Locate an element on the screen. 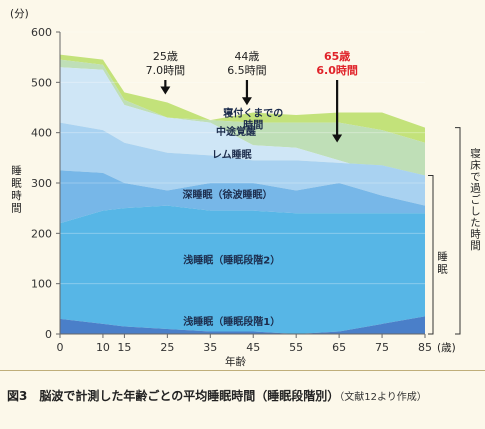  area-slow-wave is located at coordinates (242, 197).